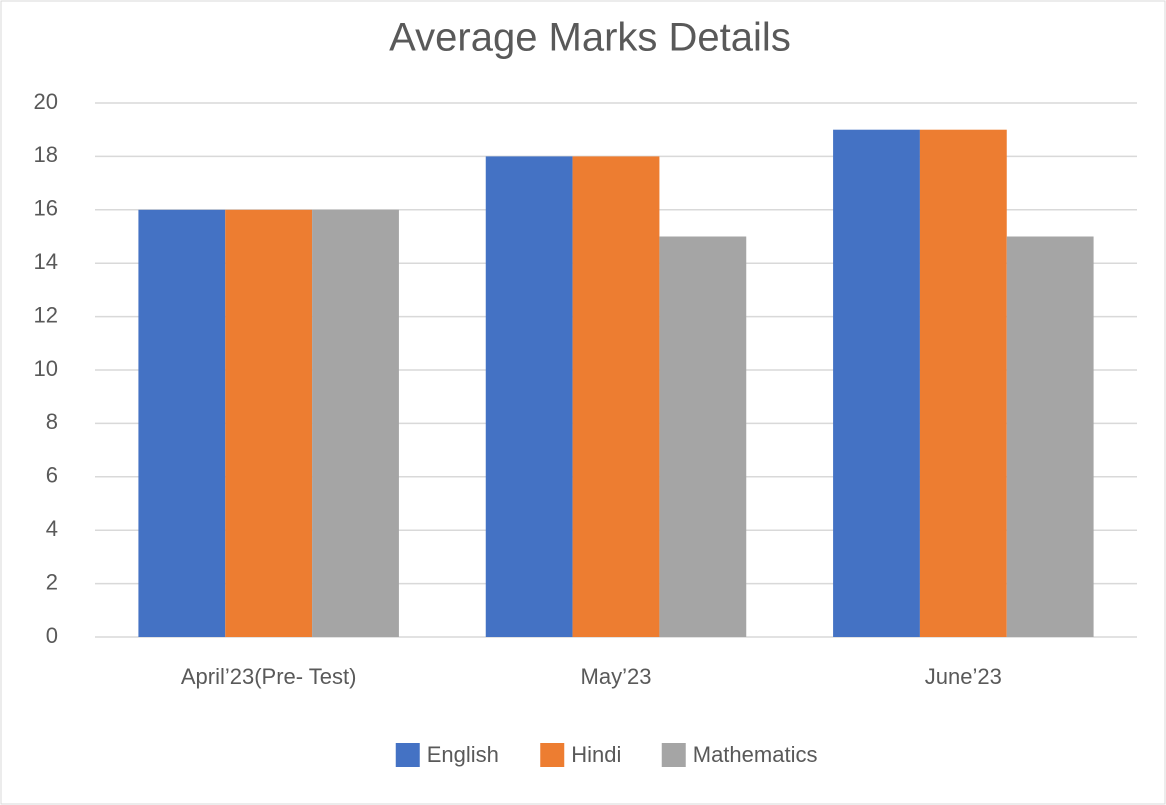  What do you see at coordinates (596, 754) in the screenshot?
I see `legend-label: Hindi` at bounding box center [596, 754].